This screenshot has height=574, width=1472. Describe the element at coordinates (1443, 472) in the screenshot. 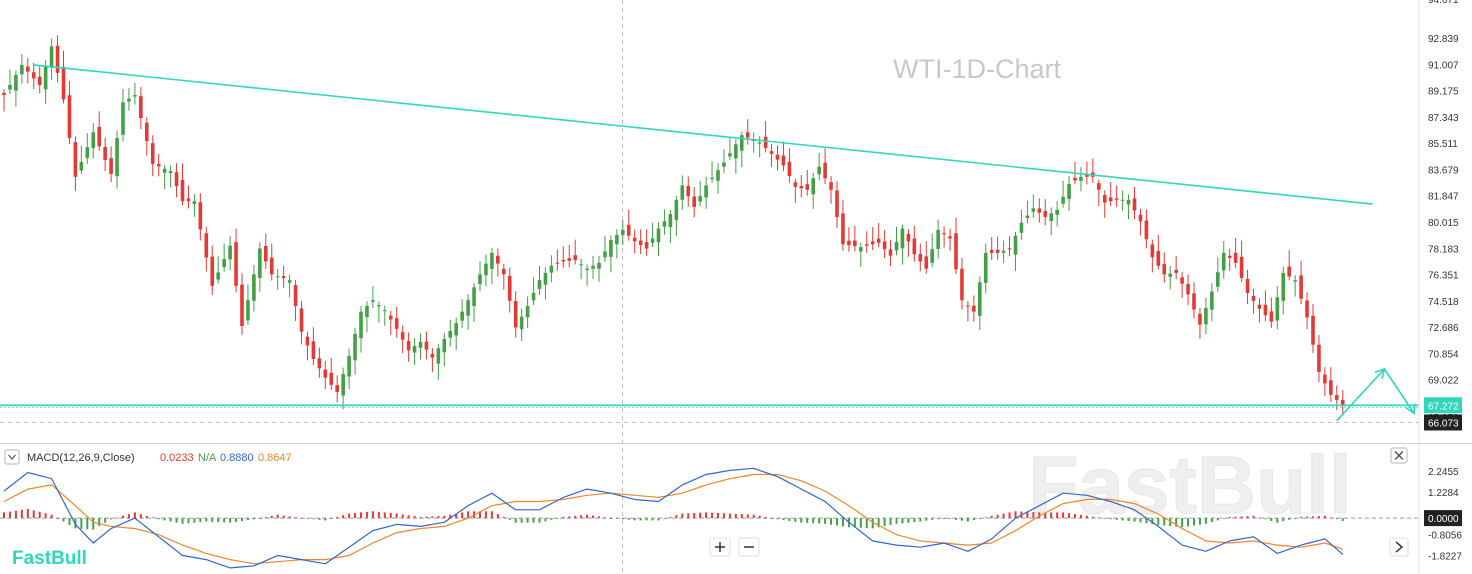

I see `macd-tick-label: 2.2455` at that location.